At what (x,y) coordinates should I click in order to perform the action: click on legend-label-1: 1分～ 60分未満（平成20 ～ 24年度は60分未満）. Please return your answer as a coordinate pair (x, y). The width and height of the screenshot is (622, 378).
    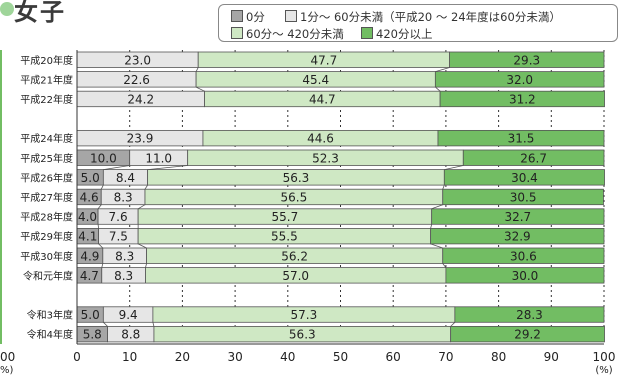
    Looking at the image, I should click on (430, 17).